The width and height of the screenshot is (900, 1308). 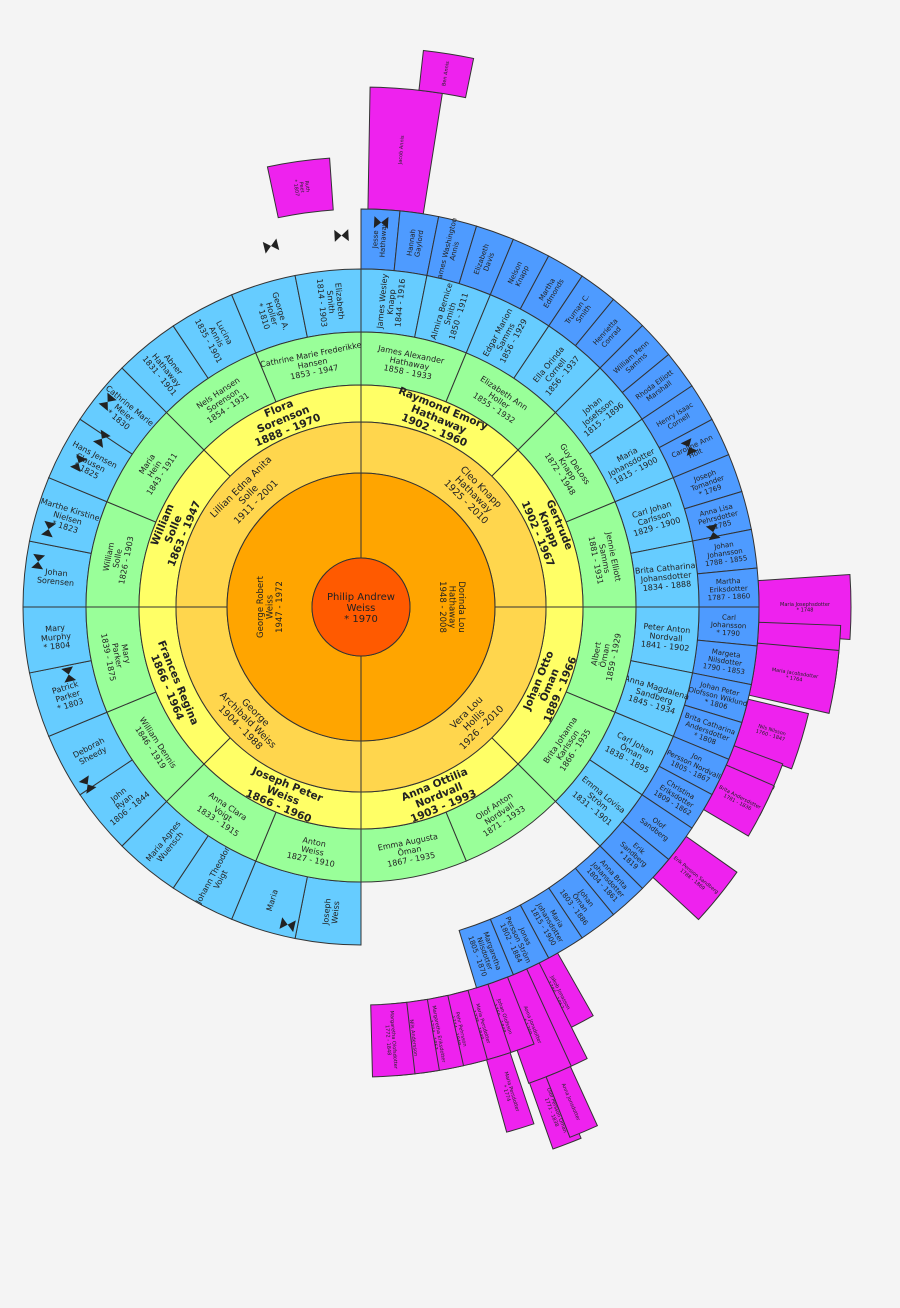 What do you see at coordinates (261, 606) in the screenshot?
I see `parent-line: George Robert` at bounding box center [261, 606].